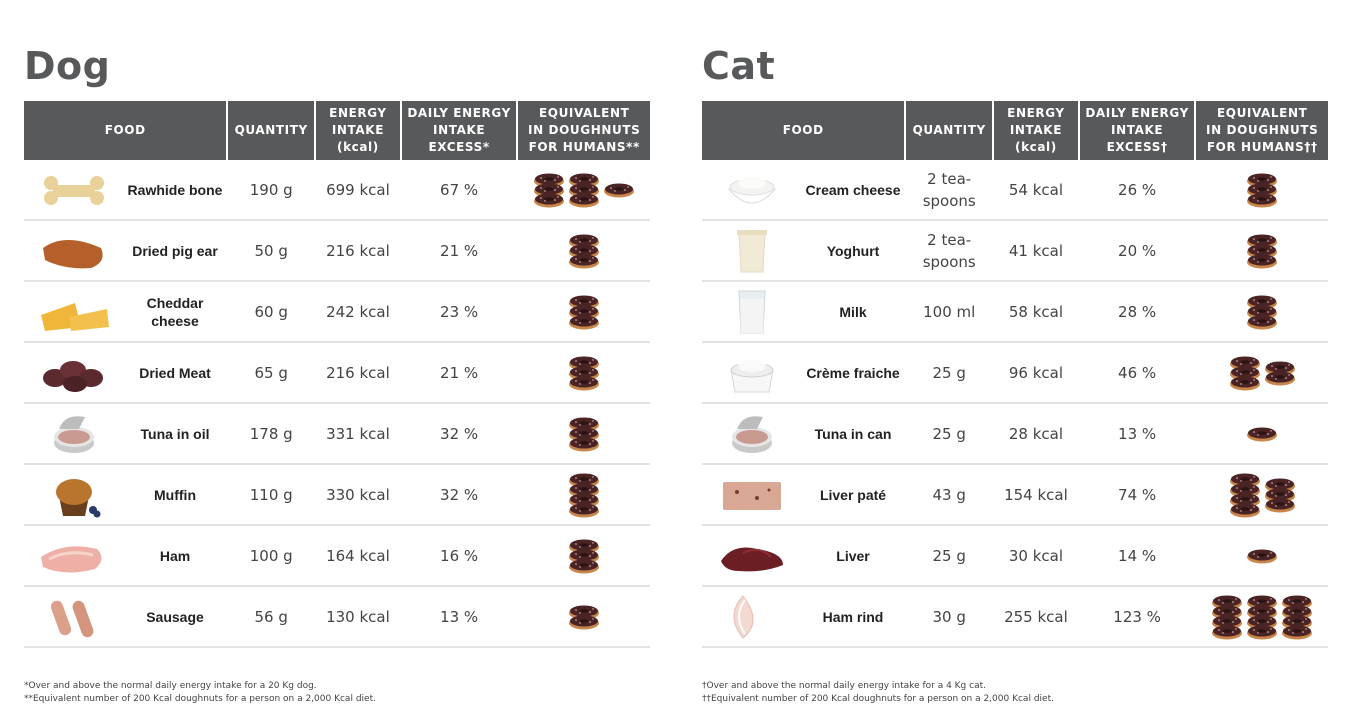 The height and width of the screenshot is (717, 1348). Describe the element at coordinates (853, 555) in the screenshot. I see `food-name: Liver` at that location.